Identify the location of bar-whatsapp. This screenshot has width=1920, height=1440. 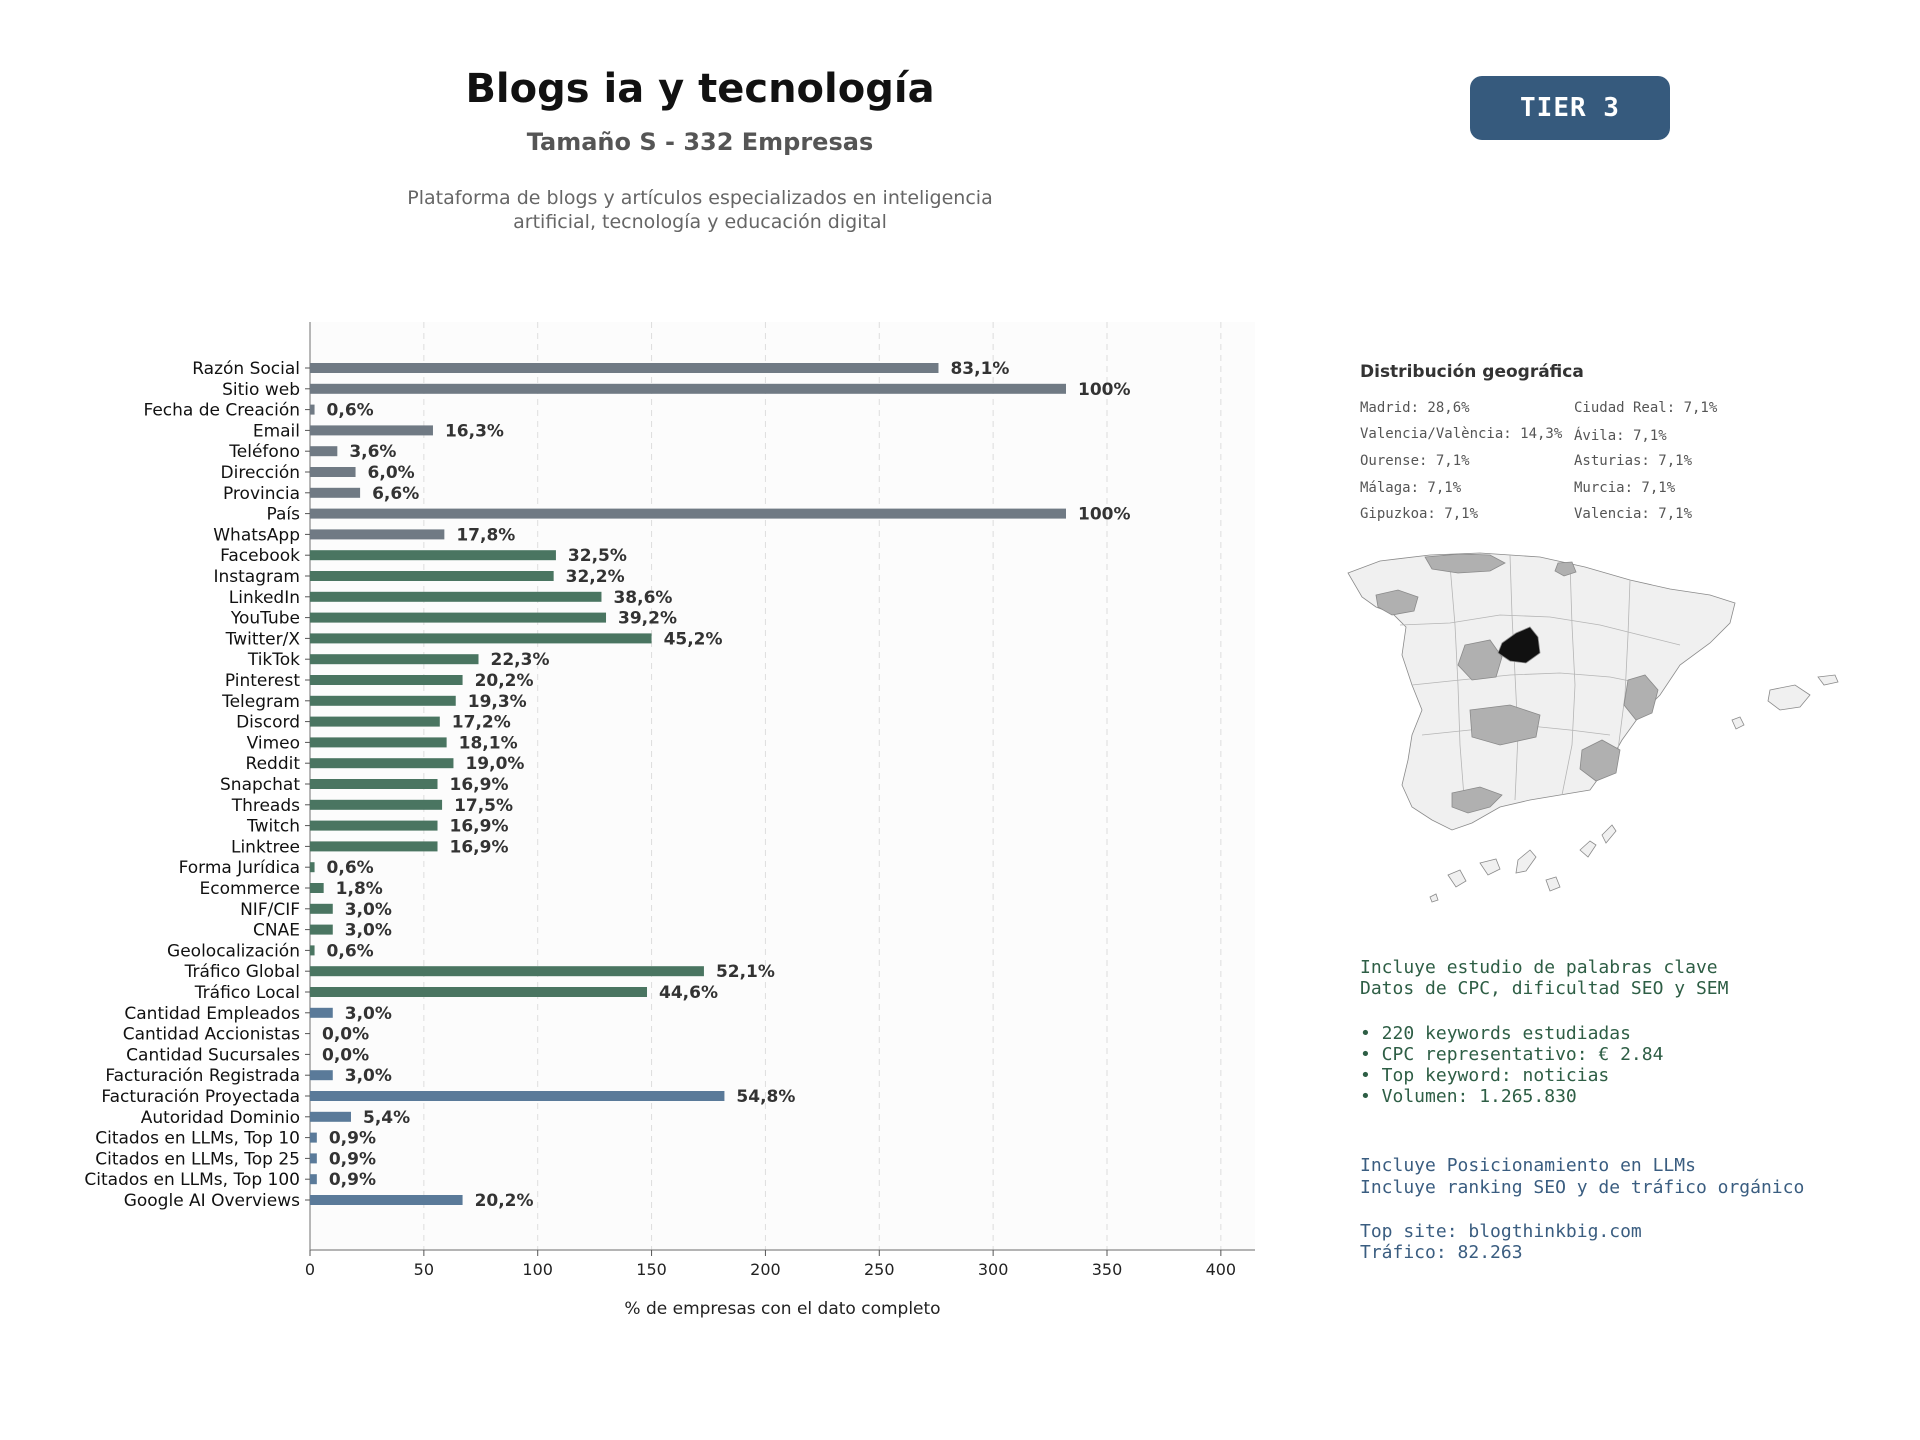
(377, 534).